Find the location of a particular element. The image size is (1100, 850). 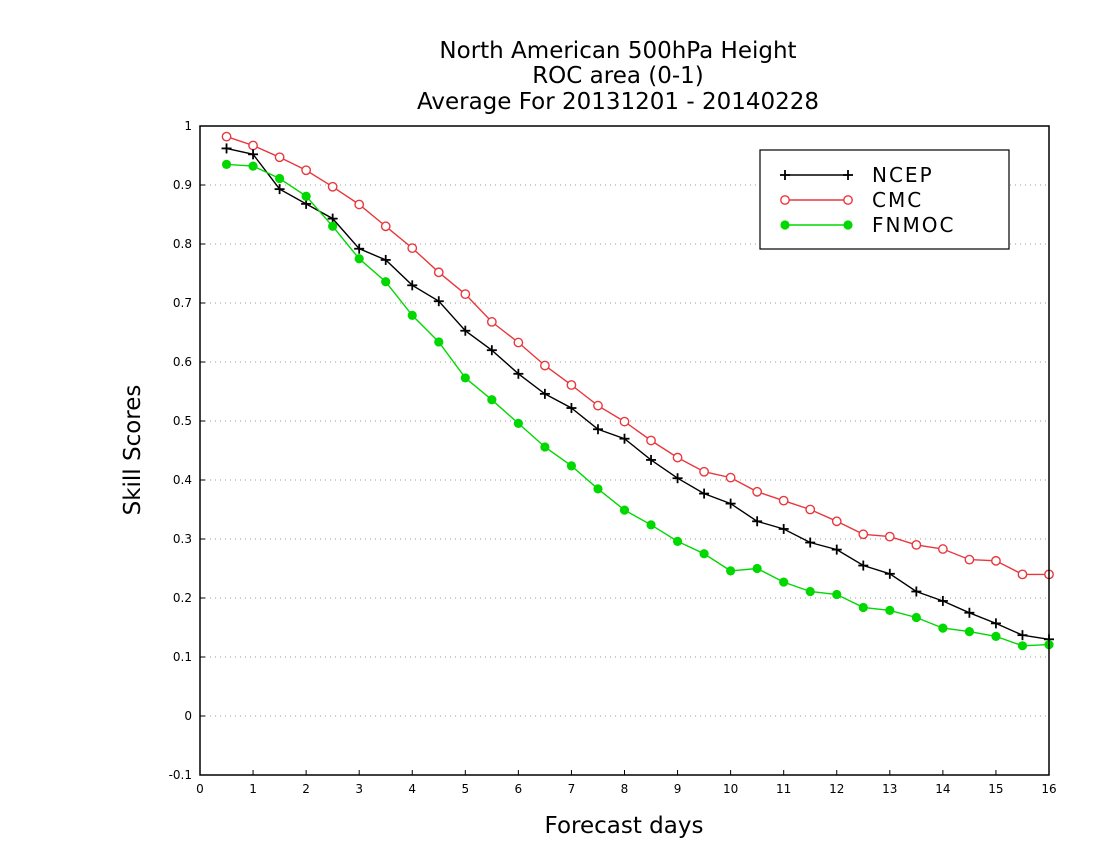

legend-label-cmc: CMC is located at coordinates (897, 200).